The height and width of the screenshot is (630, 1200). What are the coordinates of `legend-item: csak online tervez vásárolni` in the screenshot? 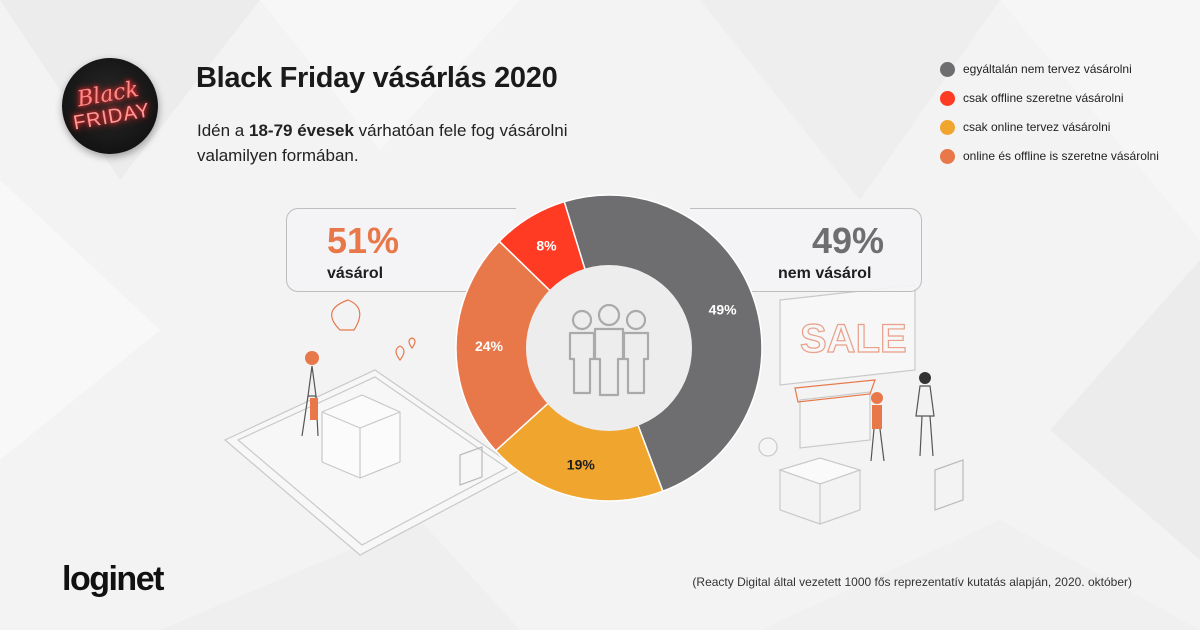 It's located at (1055, 127).